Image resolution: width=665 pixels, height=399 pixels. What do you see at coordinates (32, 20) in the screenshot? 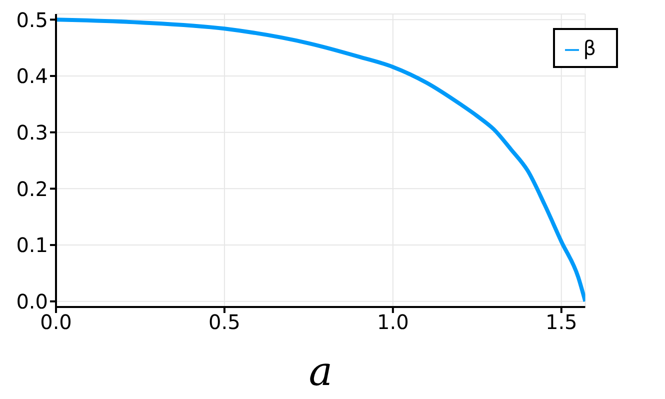
I see `y-tick-label: 0.5` at bounding box center [32, 20].